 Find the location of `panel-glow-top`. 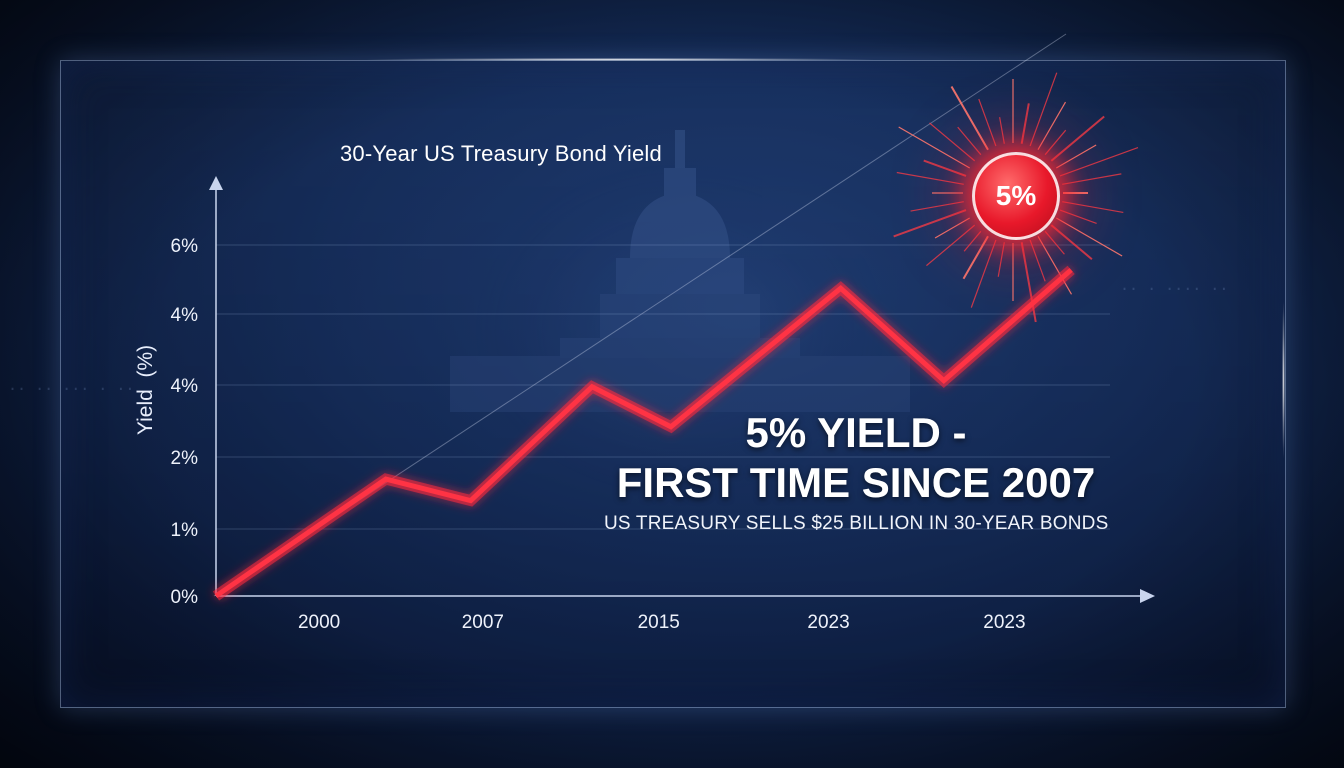

panel-glow-top is located at coordinates (620, 59).